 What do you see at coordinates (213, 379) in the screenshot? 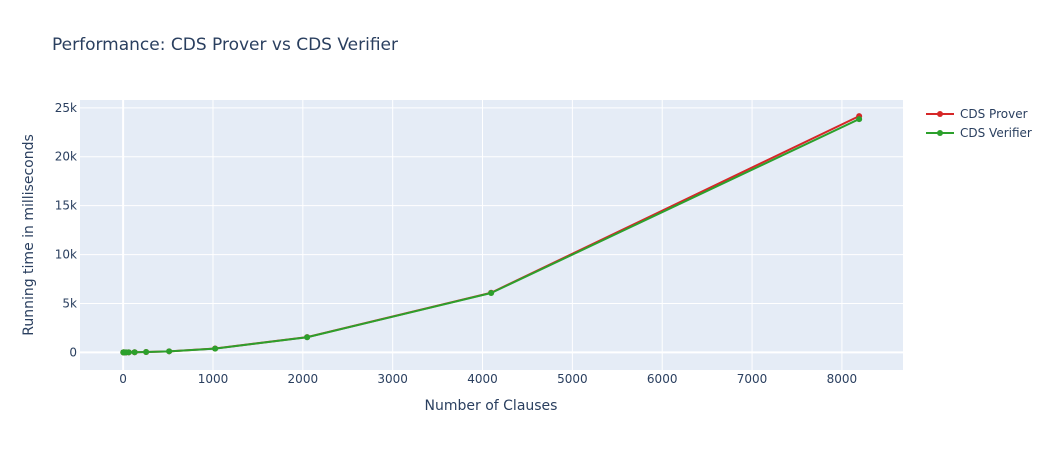
I see `x-tick-label: 1000` at bounding box center [213, 379].